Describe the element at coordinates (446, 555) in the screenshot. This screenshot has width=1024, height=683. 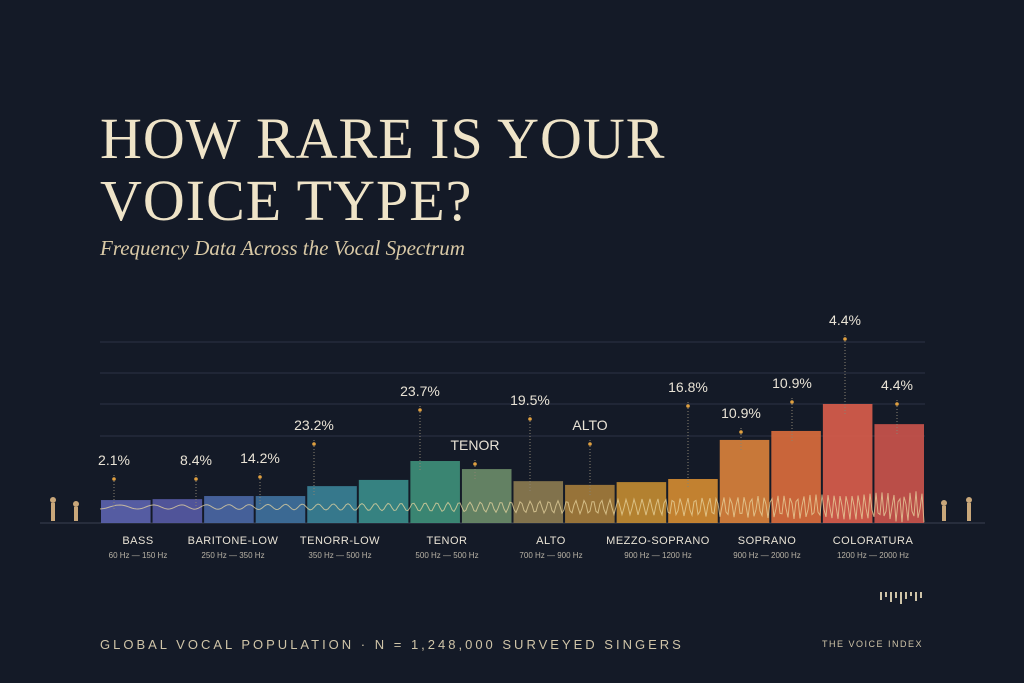
I see `group-range: 500 Hz — 500 Hz` at that location.